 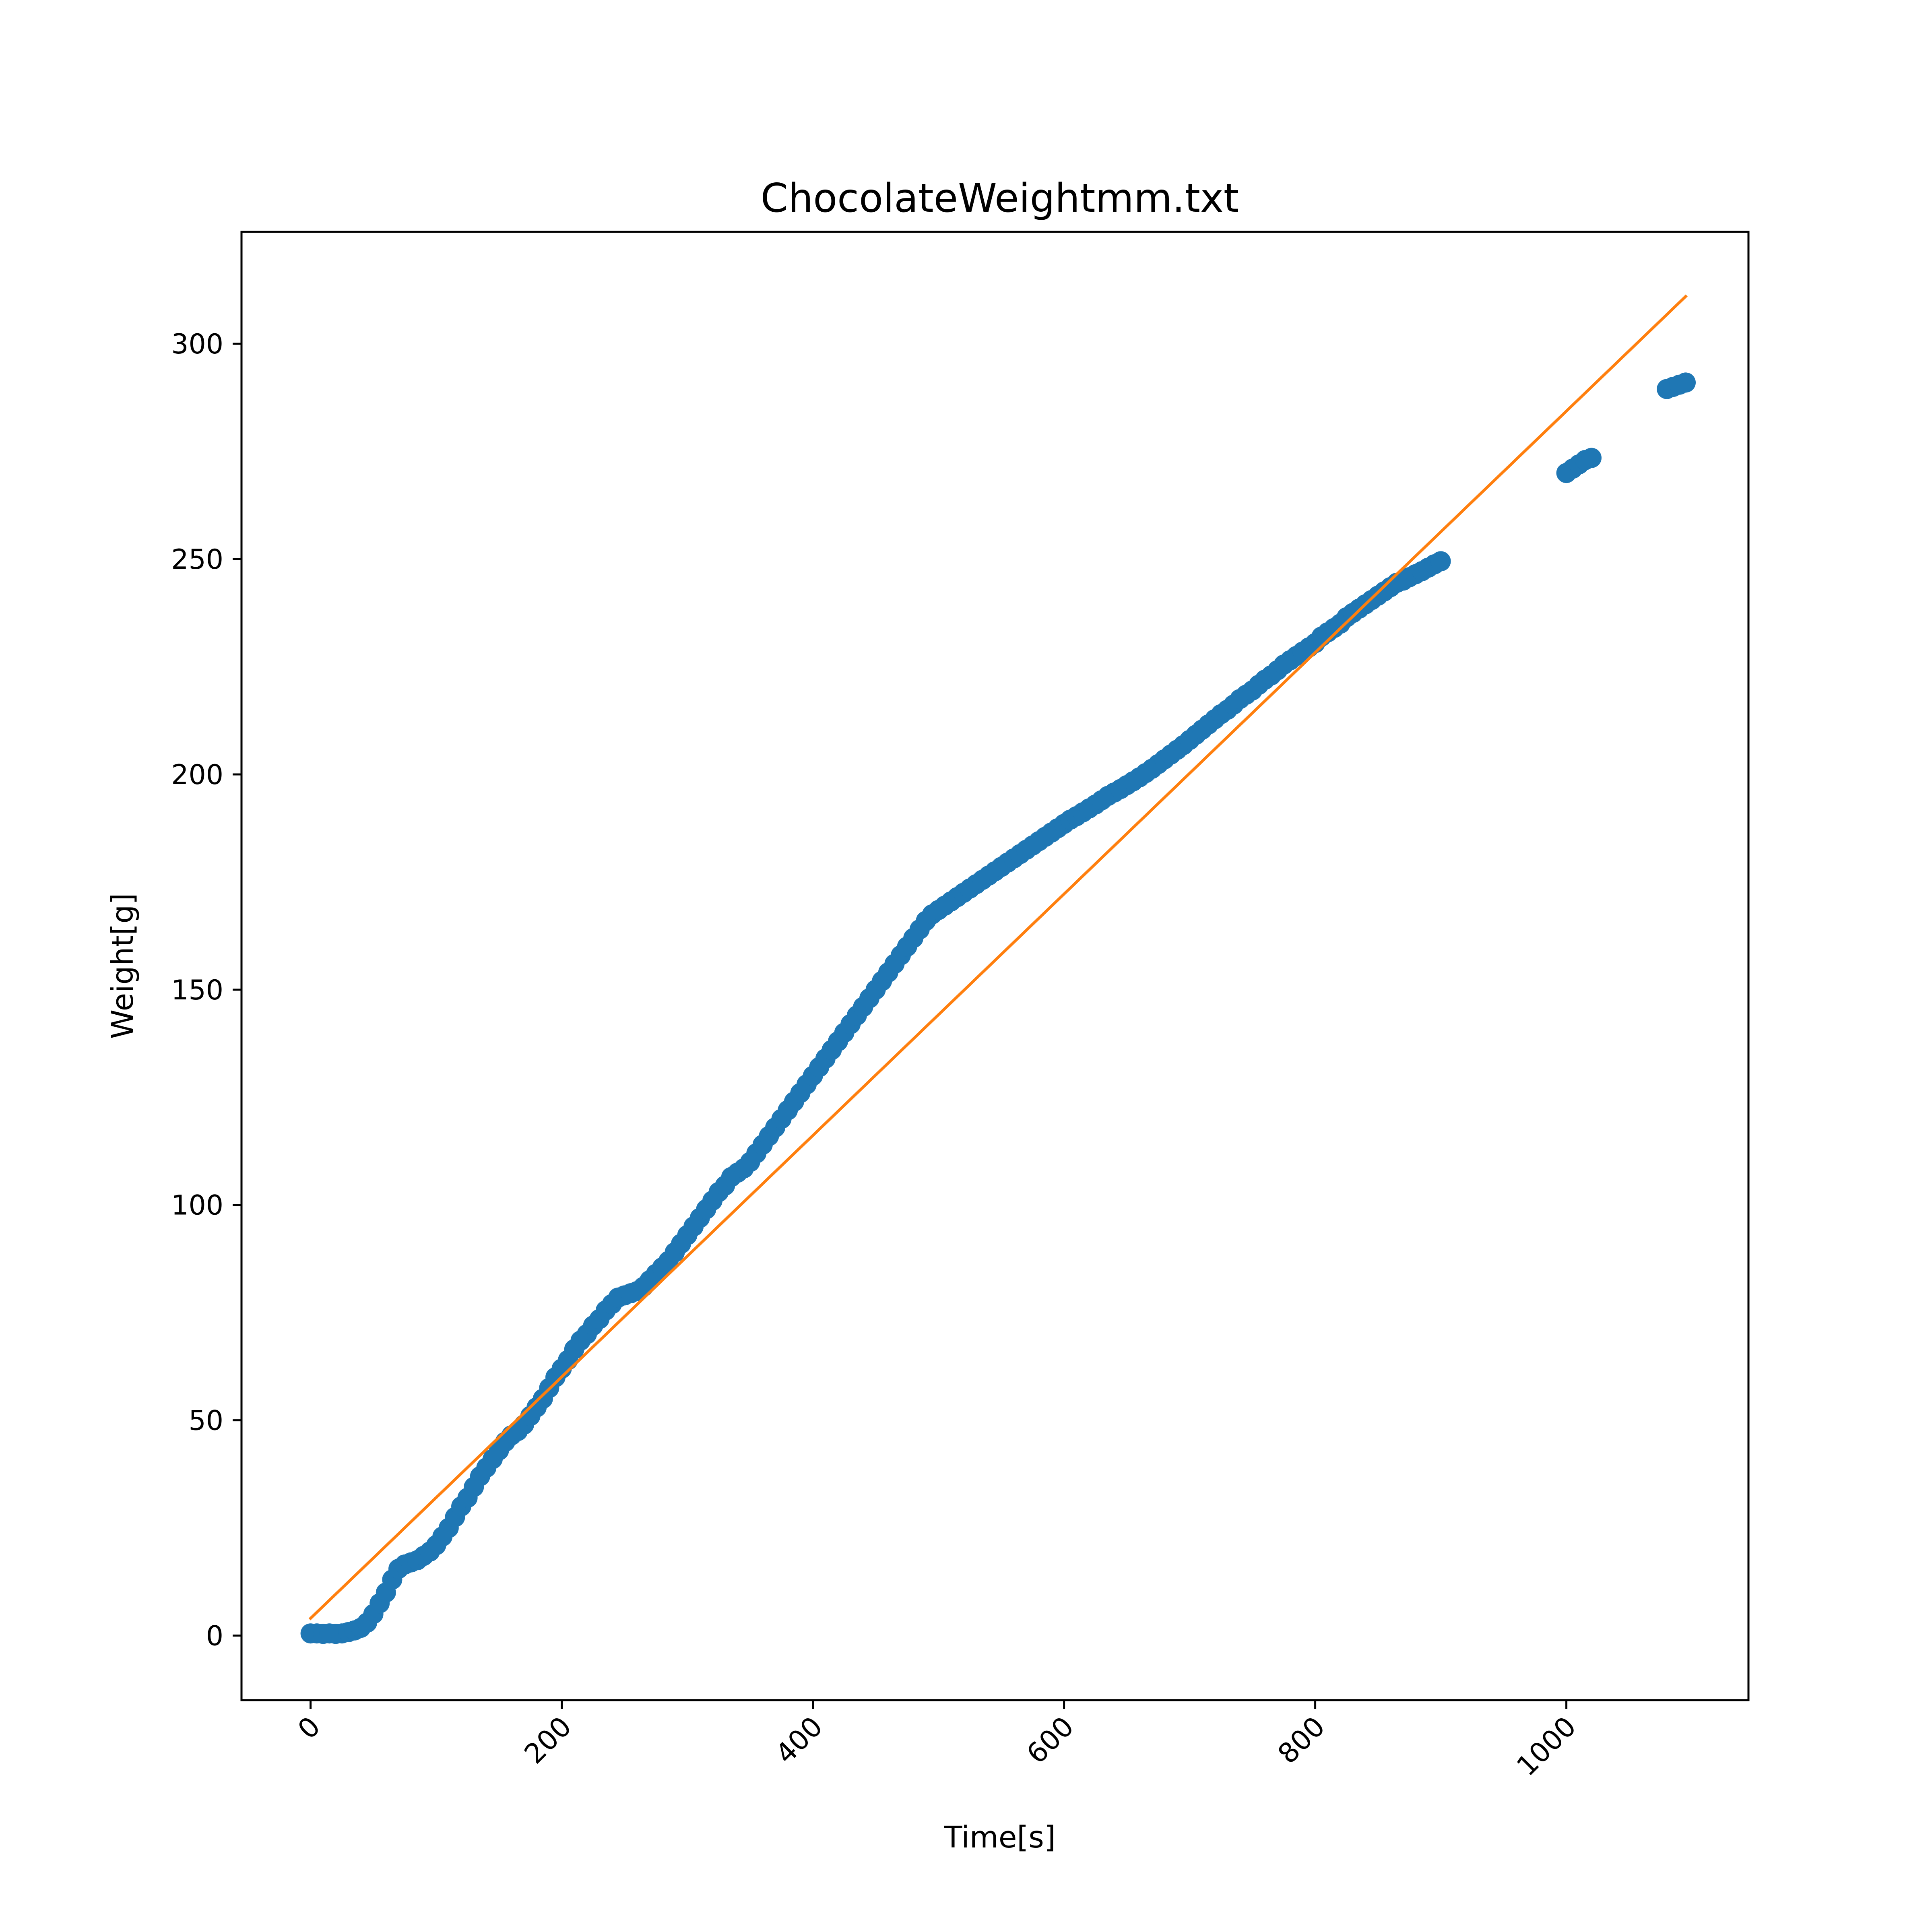 I want to click on x-axis-label: Time[s], so click(x=999, y=1837).